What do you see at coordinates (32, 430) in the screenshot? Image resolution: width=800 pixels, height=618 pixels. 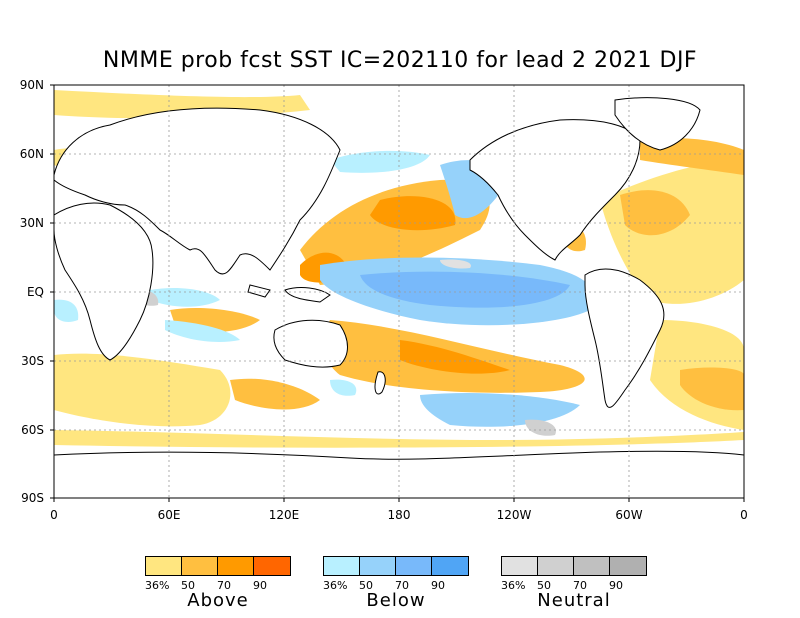 I see `lat-label-60s: 60S` at bounding box center [32, 430].